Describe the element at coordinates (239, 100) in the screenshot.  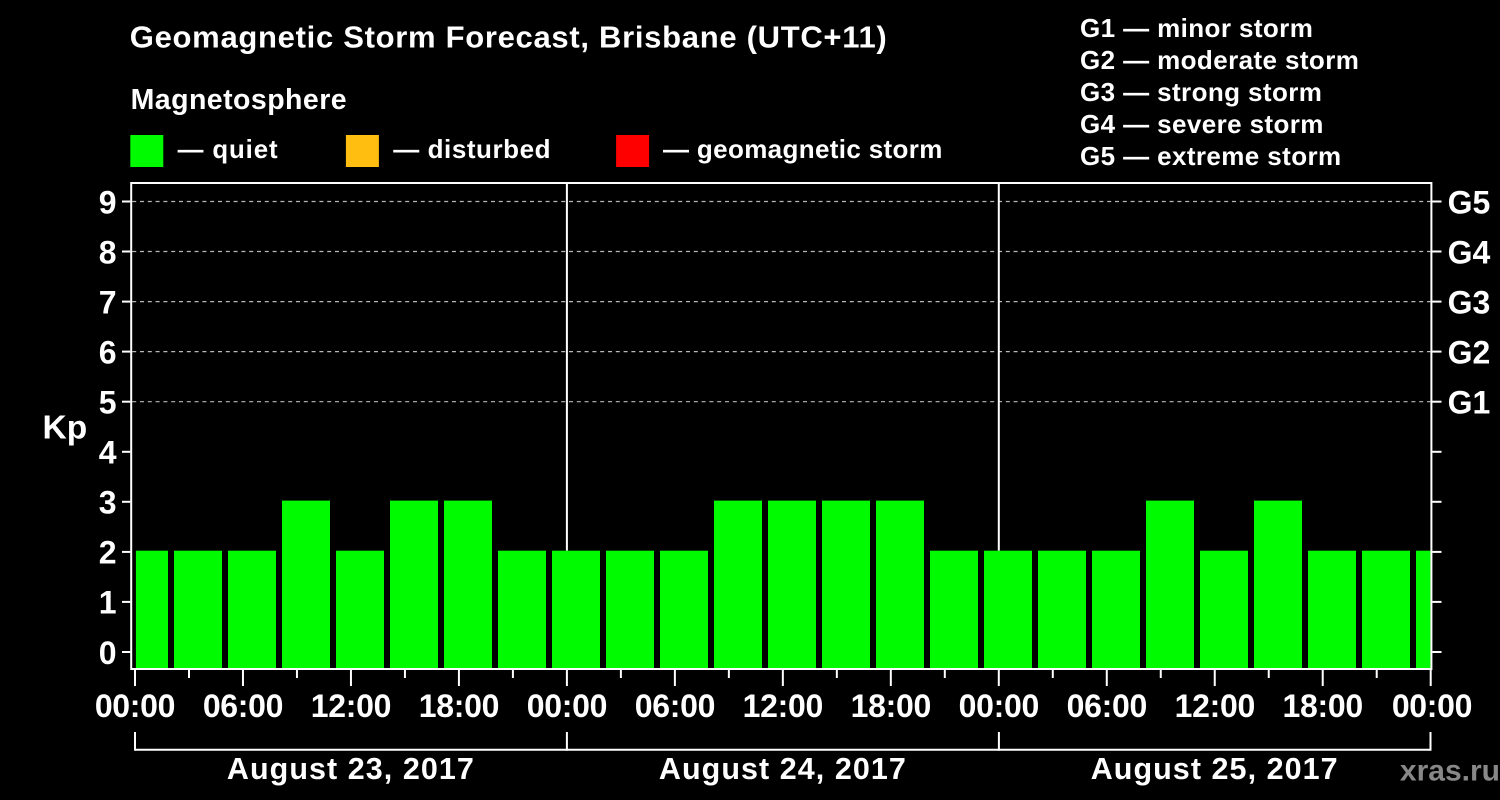
I see `svg-text: Magnetosphere` at that location.